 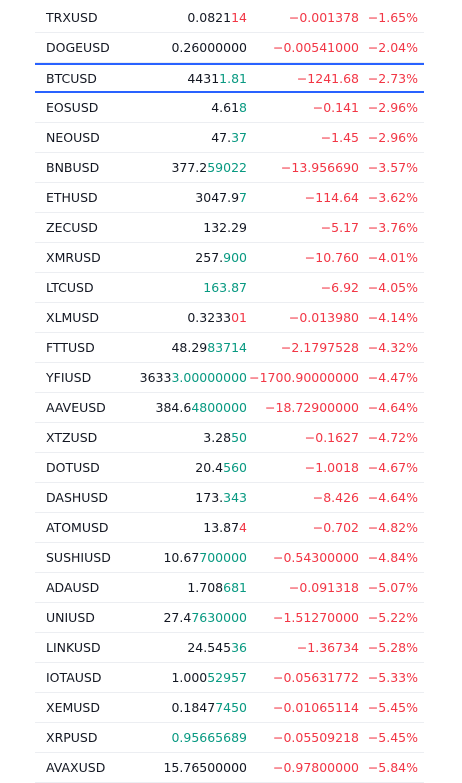 What do you see at coordinates (235, 257) in the screenshot?
I see `price-changed-part: 900` at bounding box center [235, 257].